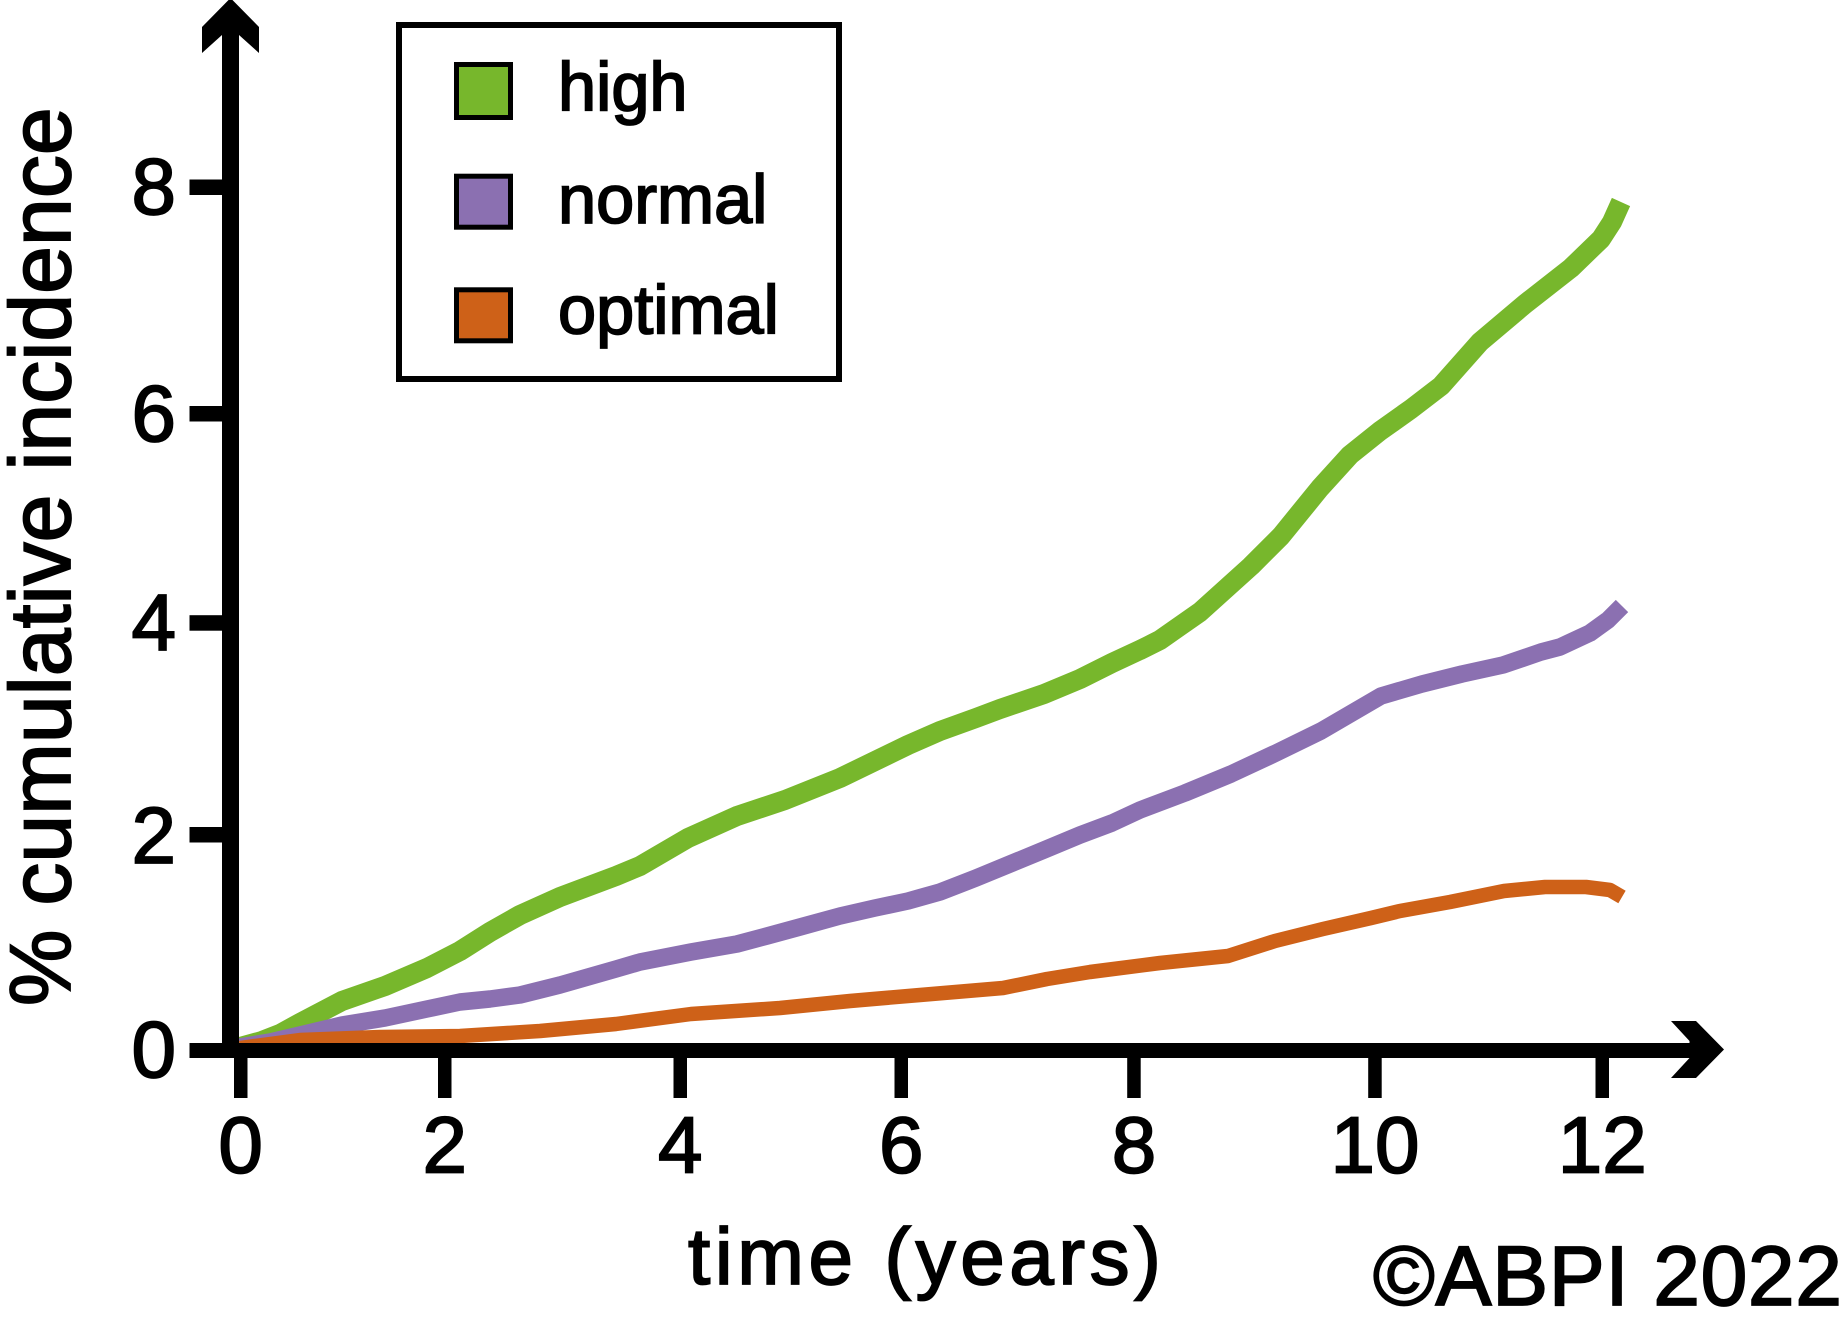 This screenshot has height=1322, width=1842. Describe the element at coordinates (623, 87) in the screenshot. I see `svg-text: high` at that location.